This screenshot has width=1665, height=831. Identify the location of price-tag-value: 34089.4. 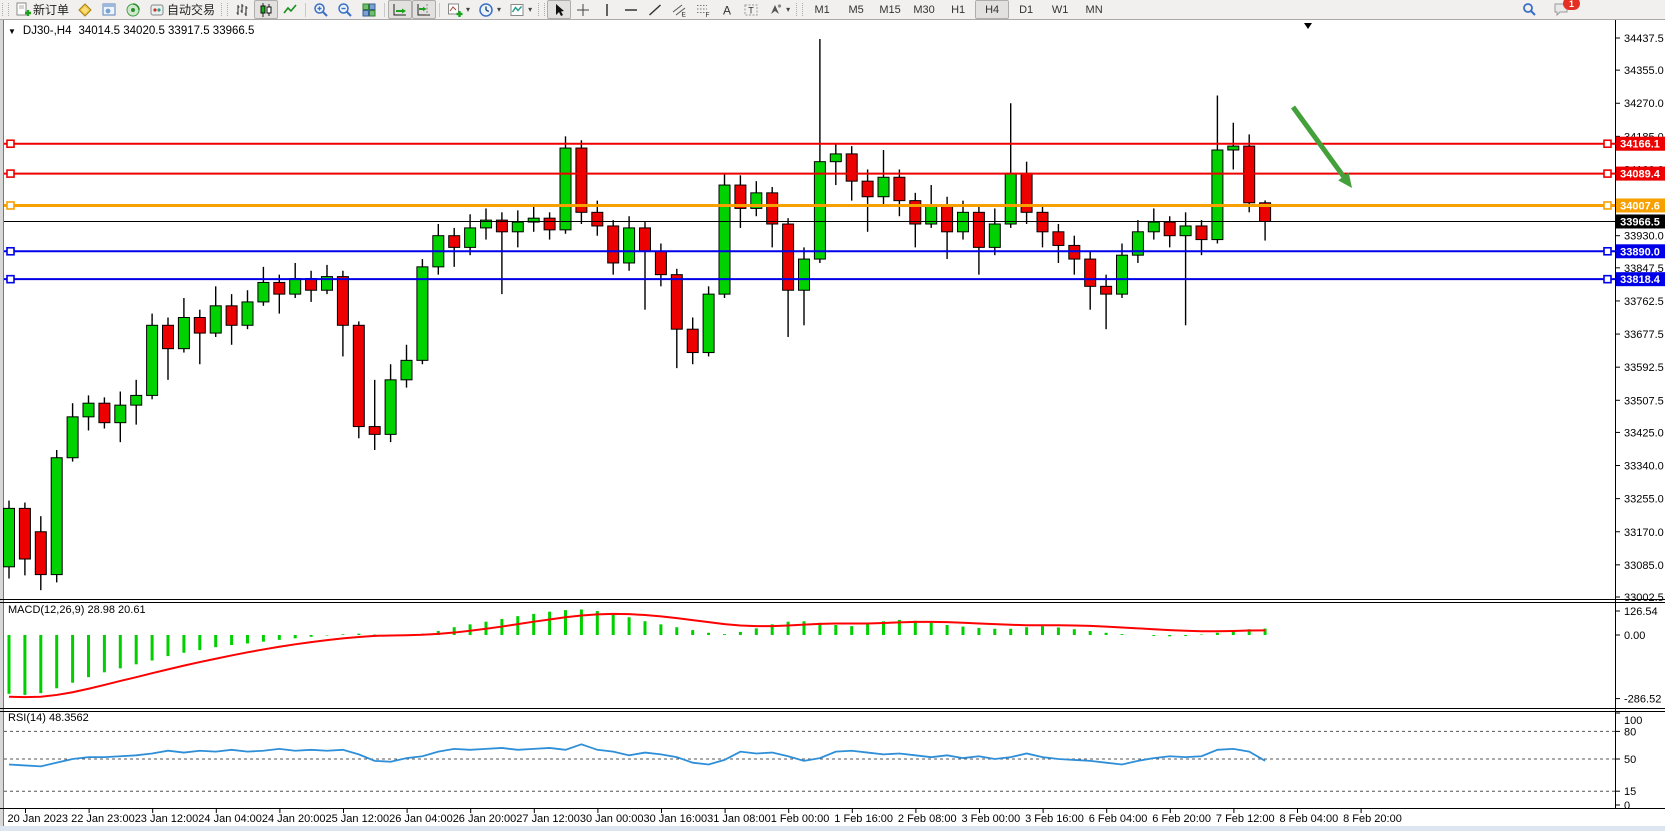
(1640, 175).